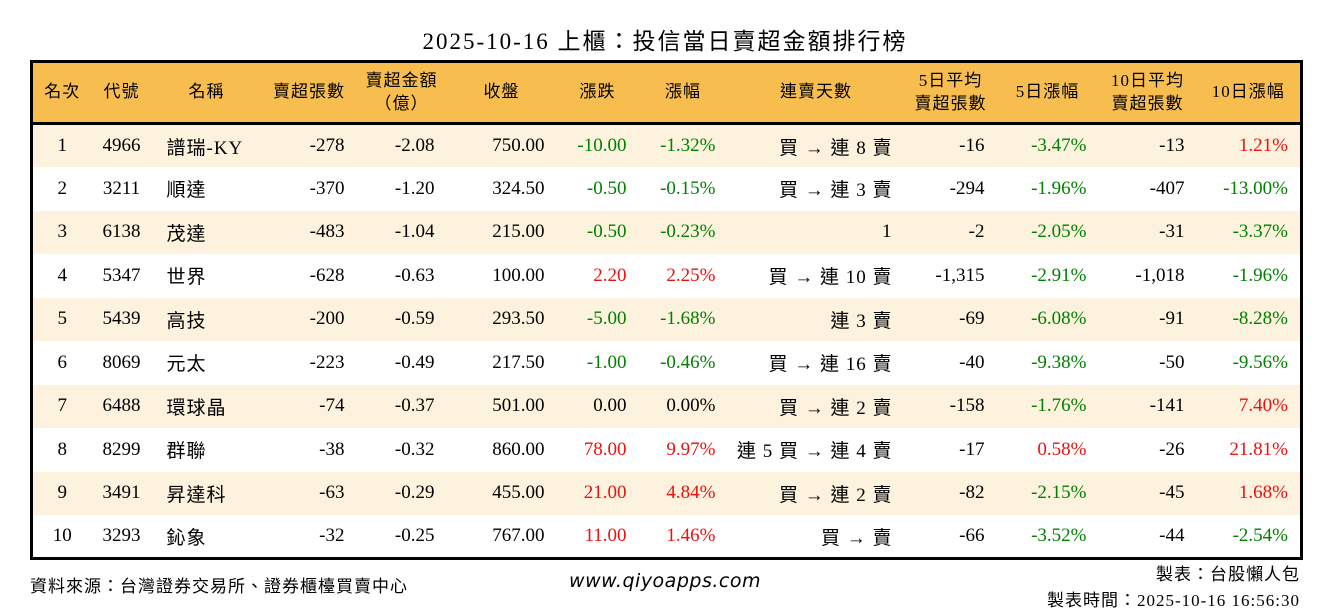  Describe the element at coordinates (691, 493) in the screenshot. I see `cell-change-pct: 4.84%` at that location.